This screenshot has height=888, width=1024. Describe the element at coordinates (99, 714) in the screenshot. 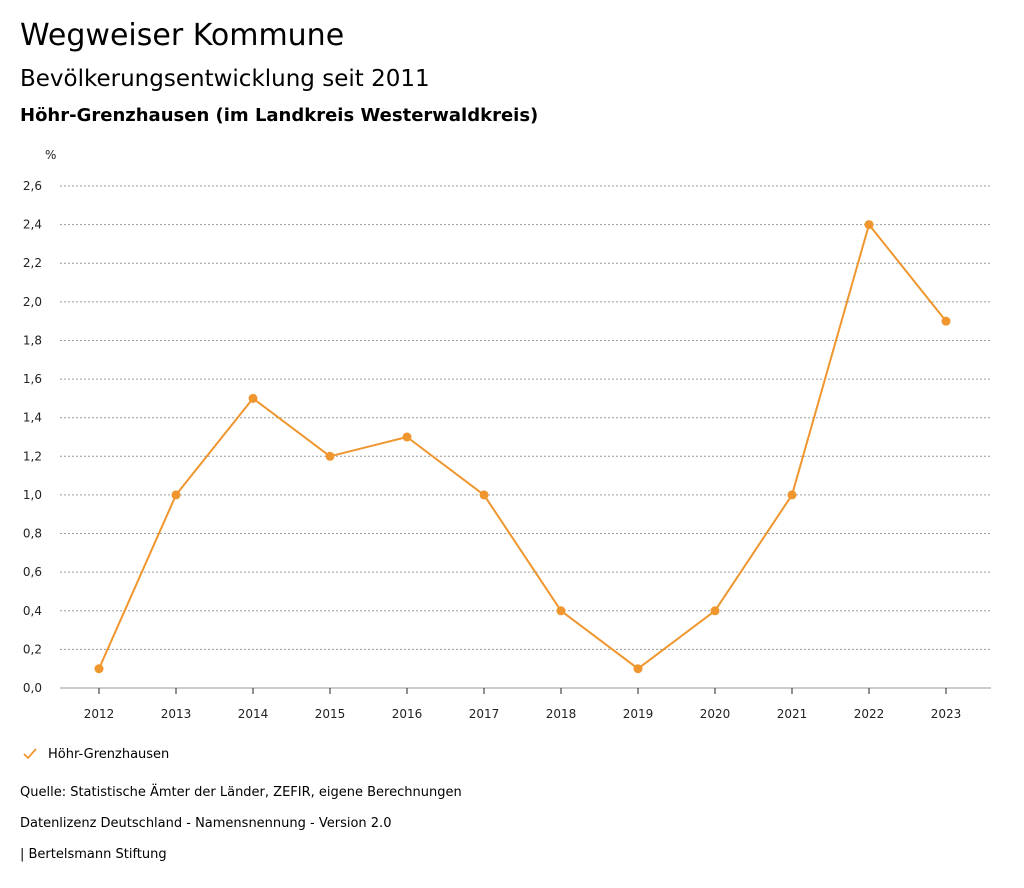

I see `x-tick-label: 2012` at that location.